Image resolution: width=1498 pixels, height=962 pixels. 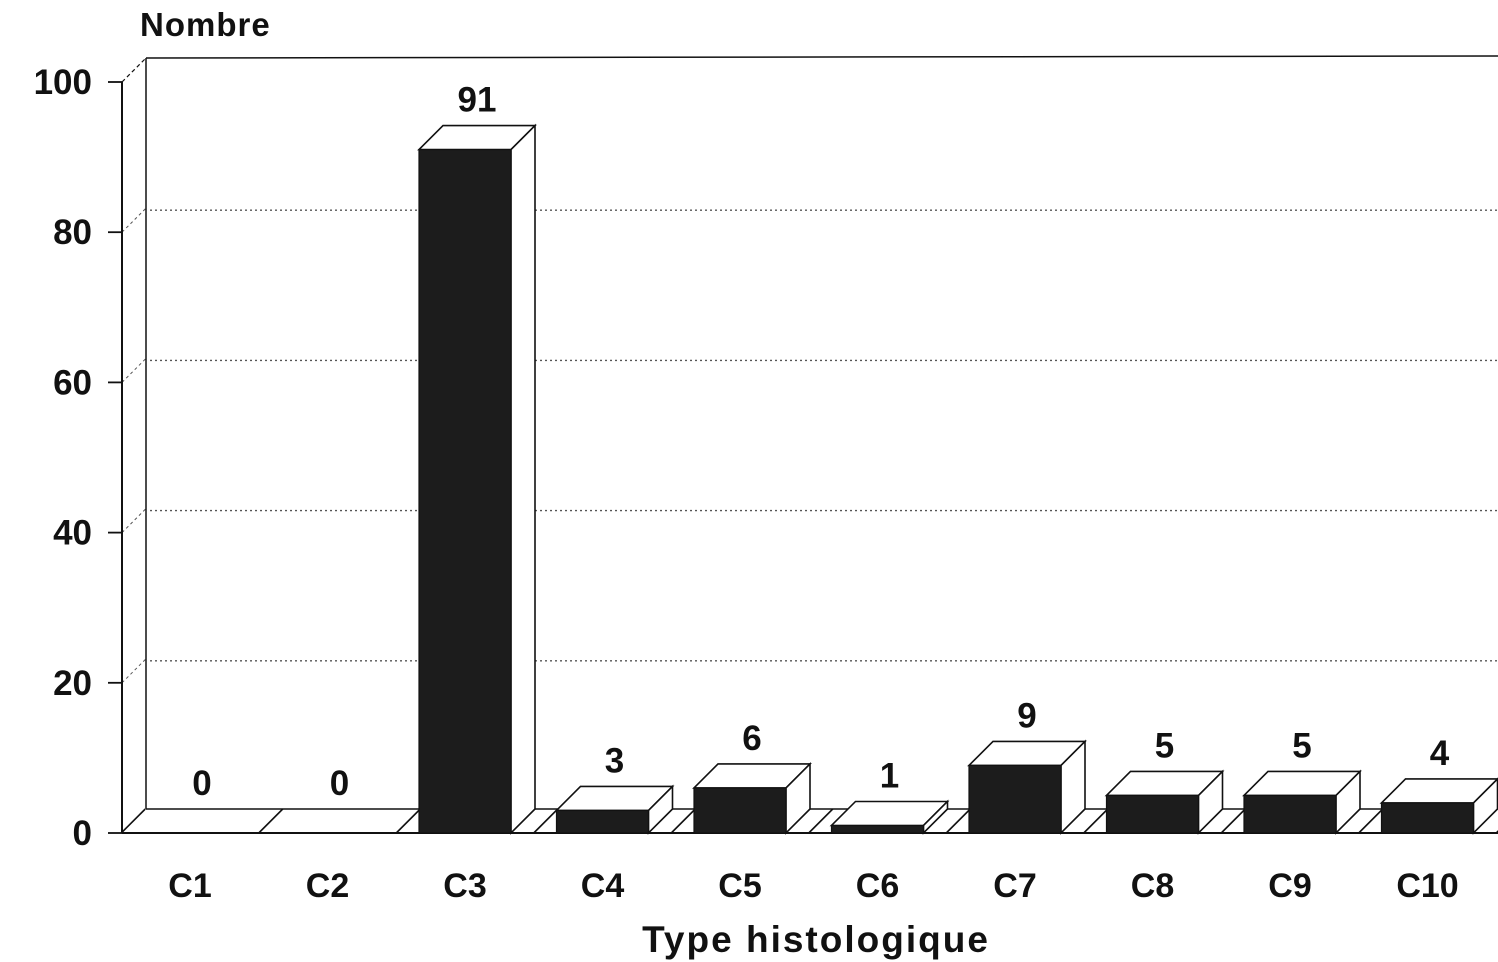 I want to click on x-tick-label: C8, so click(x=1152, y=886).